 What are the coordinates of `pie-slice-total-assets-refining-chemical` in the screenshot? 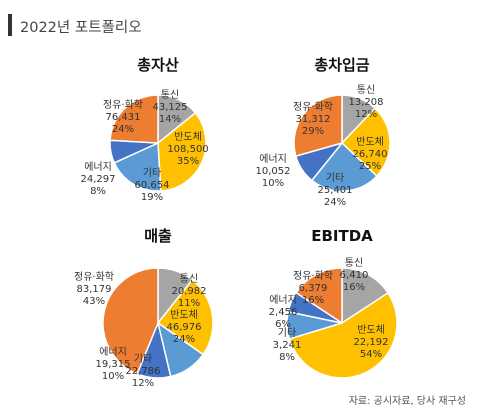 It's located at (134, 119).